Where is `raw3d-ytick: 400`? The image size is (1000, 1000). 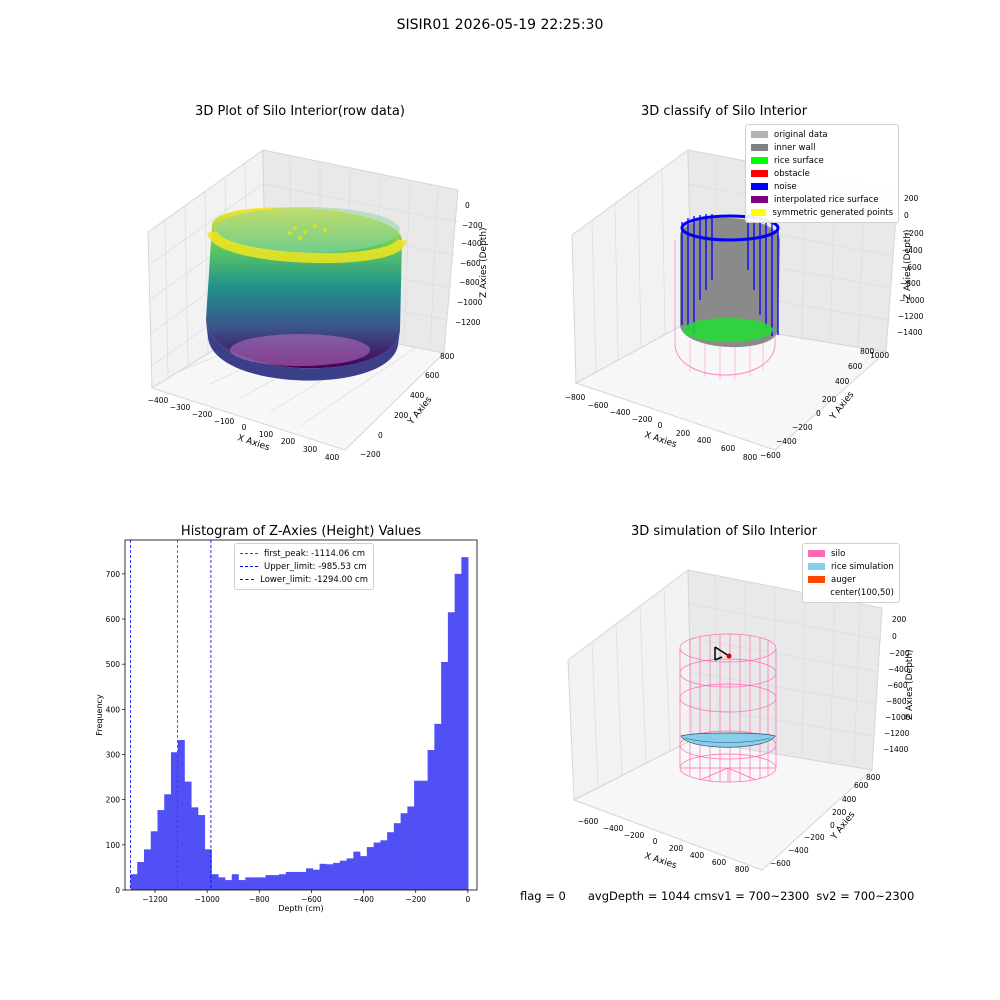 raw3d-ytick: 400 is located at coordinates (417, 395).